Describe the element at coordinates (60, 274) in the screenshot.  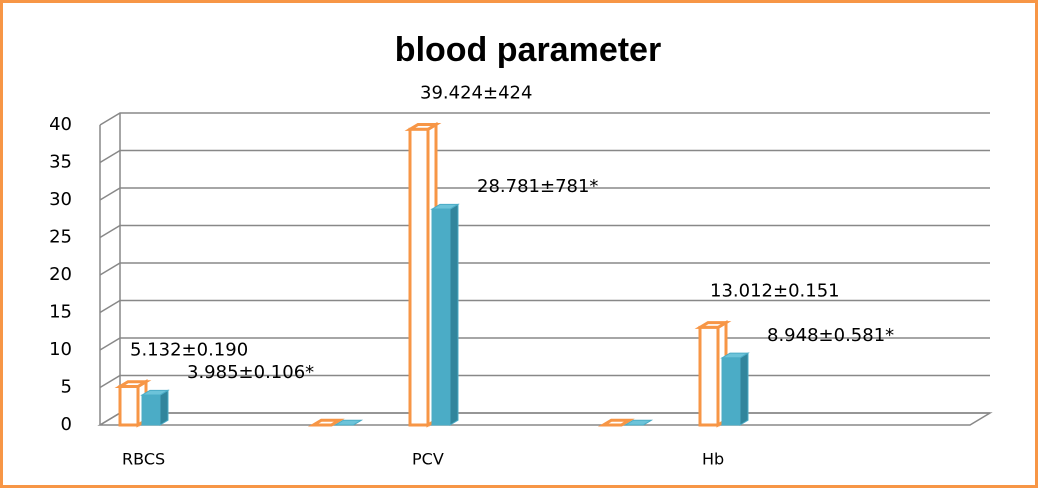
I see `y-tick-label: 20` at that location.